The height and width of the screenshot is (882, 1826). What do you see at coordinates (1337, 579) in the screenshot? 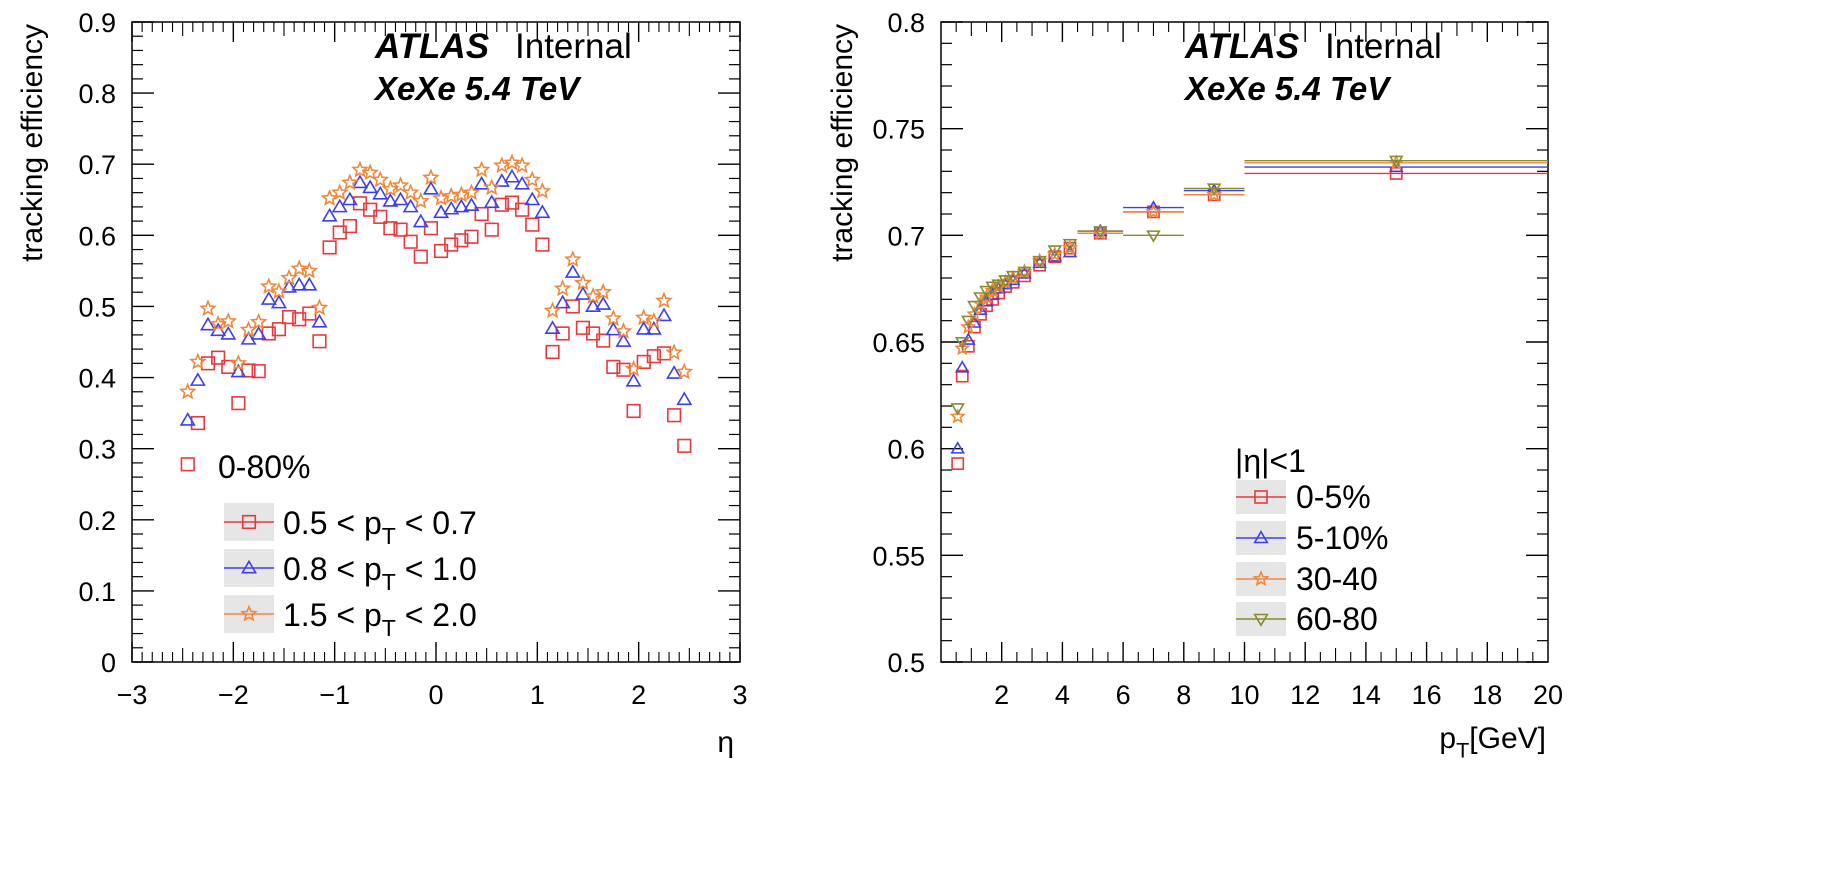
I see `legend-label: 30-40` at bounding box center [1337, 579].